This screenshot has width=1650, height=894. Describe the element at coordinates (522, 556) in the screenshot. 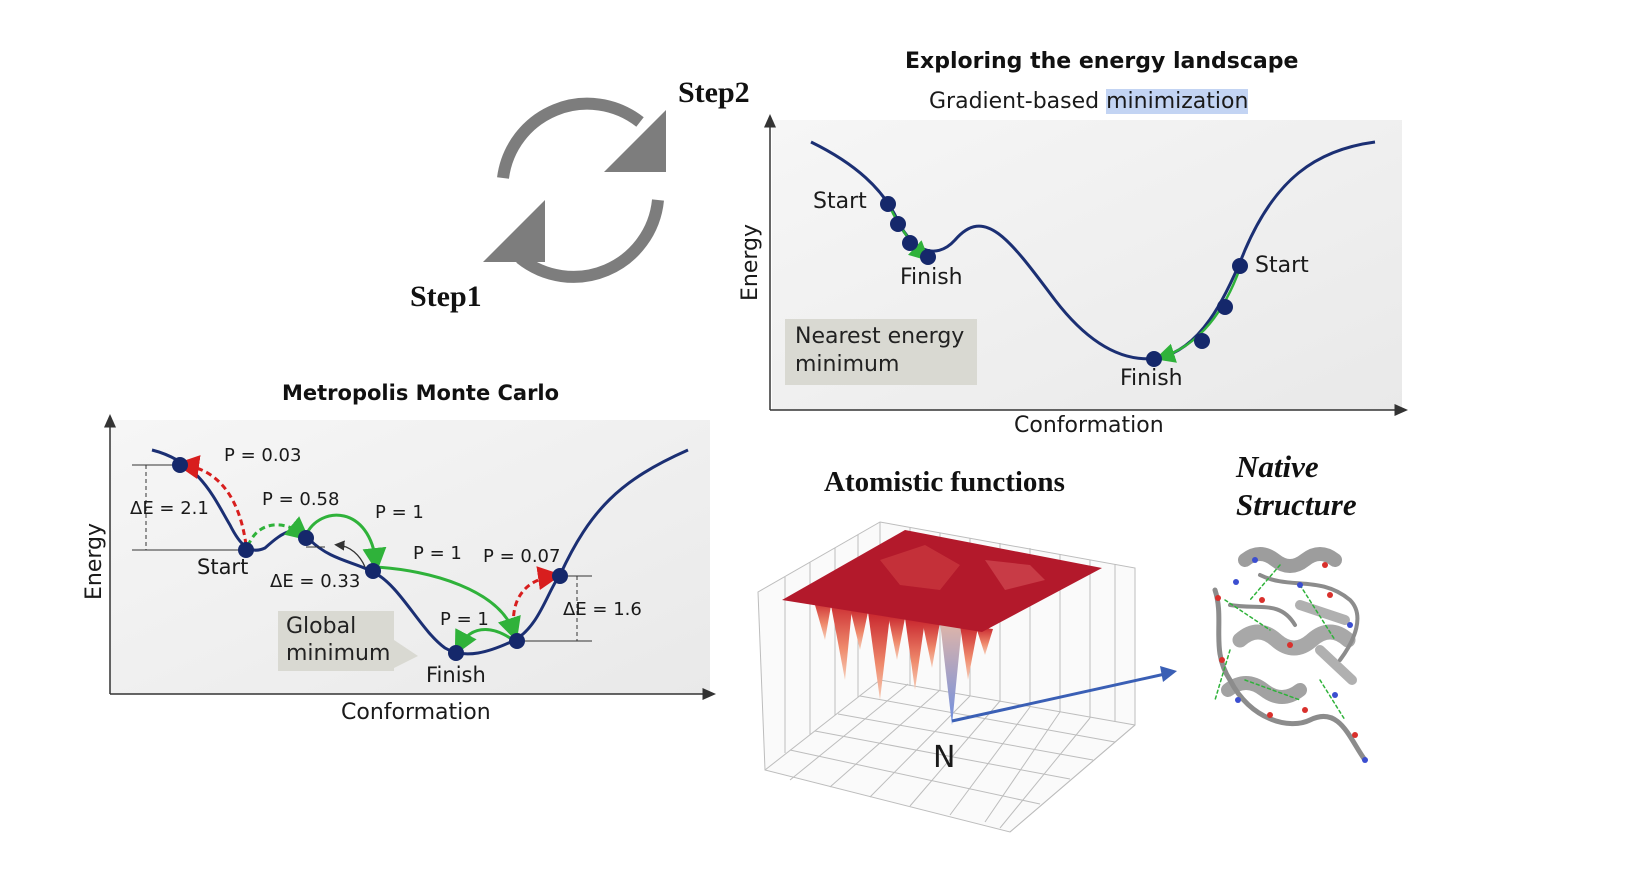

I see `metropolis-p007: P = 0.07` at that location.